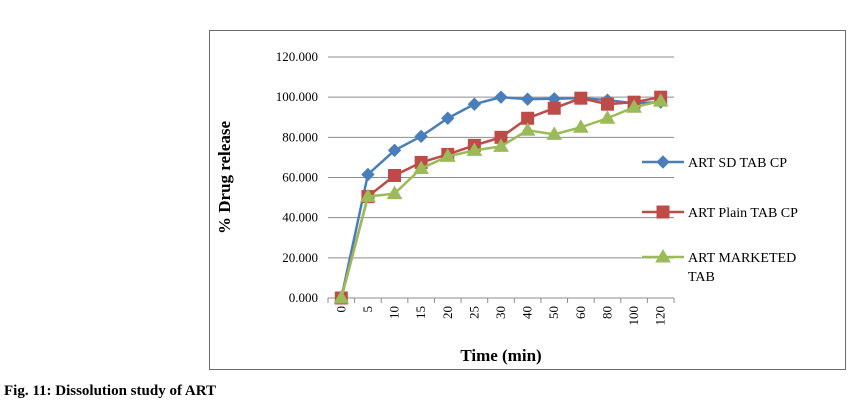 The image size is (864, 412). I want to click on x-tick-label: 50, so click(553, 312).